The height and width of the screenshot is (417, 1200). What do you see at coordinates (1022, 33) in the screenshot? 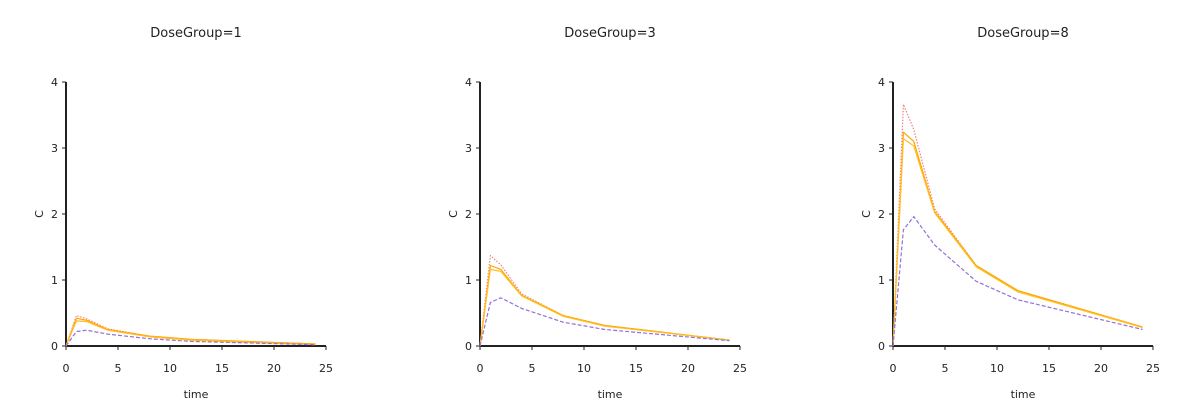
I see `chart-title: DoseGroup=8` at bounding box center [1022, 33].